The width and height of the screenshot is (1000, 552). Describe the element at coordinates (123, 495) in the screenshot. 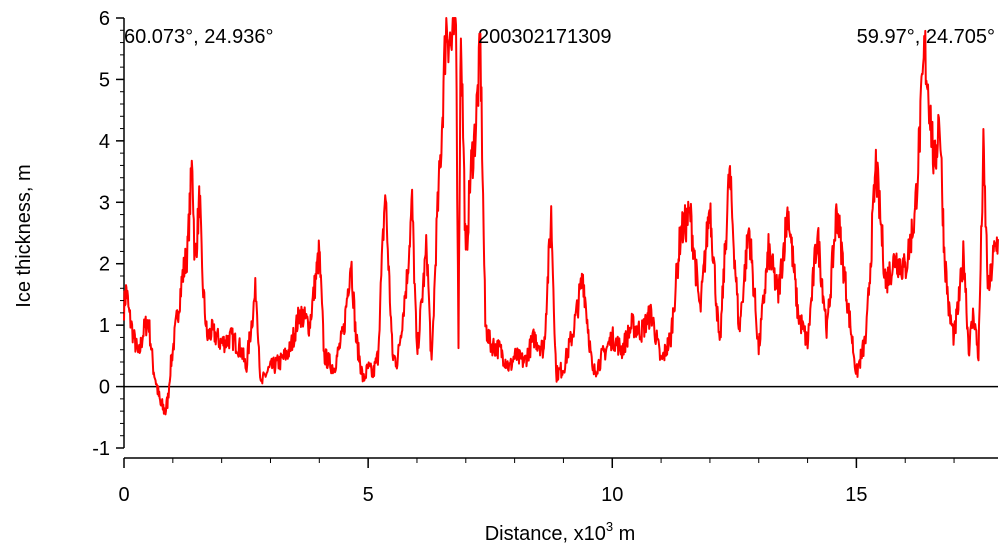

I see `x-tick-label: 0` at that location.